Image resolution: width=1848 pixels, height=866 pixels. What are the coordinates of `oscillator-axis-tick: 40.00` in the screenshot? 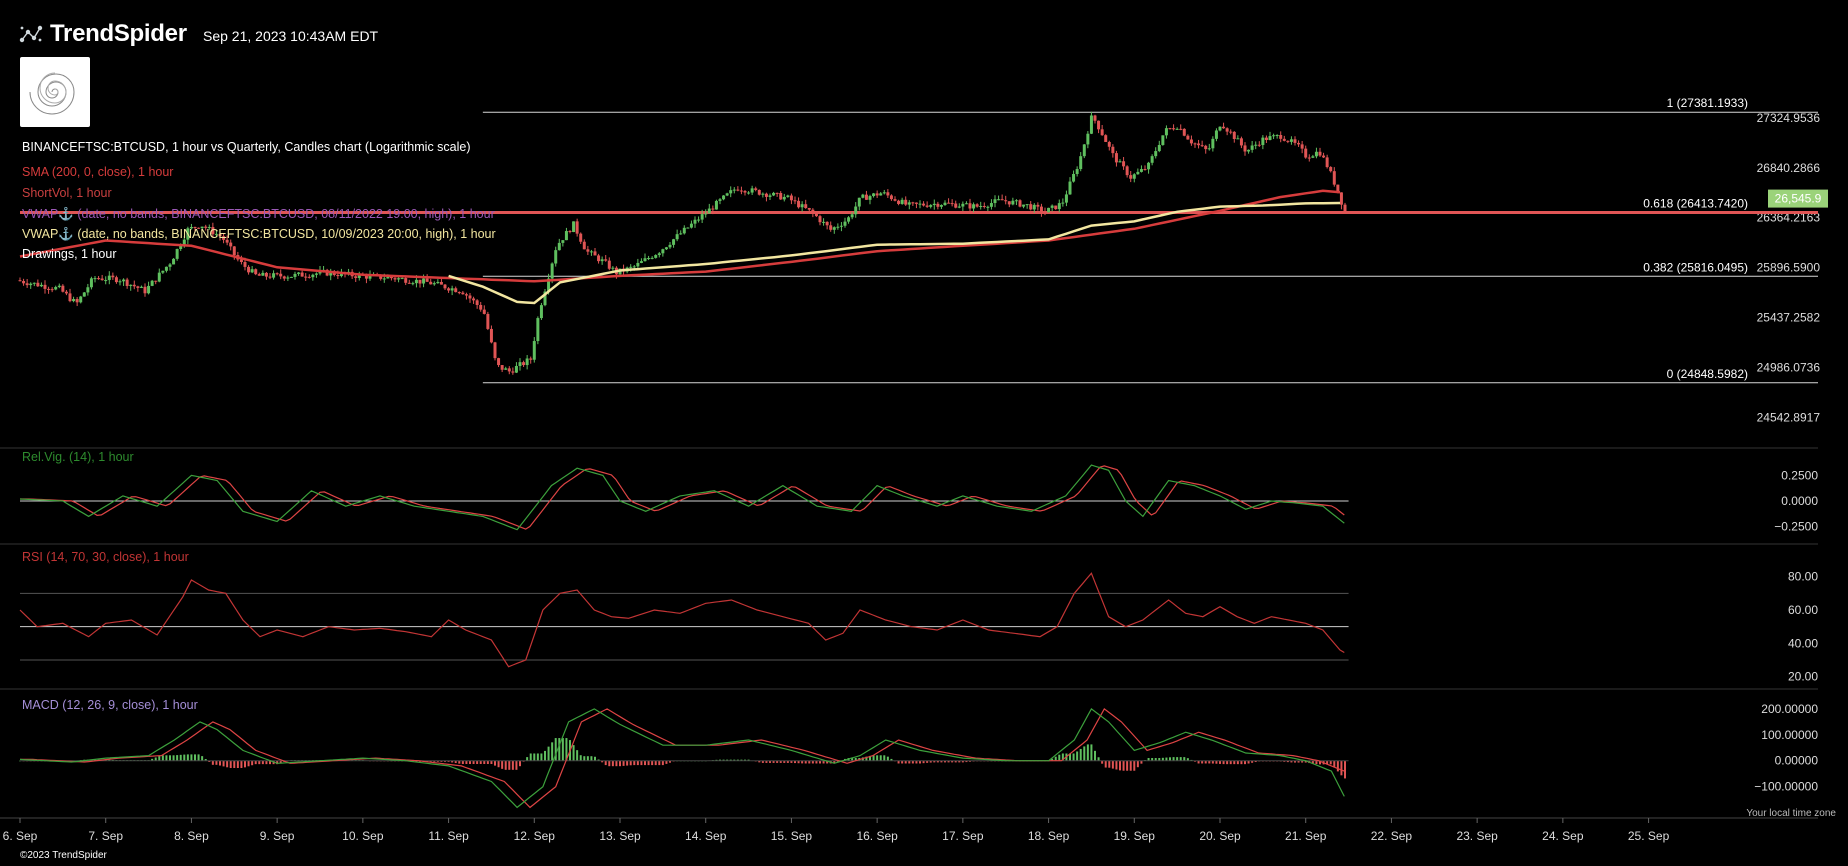 It's located at (1803, 643).